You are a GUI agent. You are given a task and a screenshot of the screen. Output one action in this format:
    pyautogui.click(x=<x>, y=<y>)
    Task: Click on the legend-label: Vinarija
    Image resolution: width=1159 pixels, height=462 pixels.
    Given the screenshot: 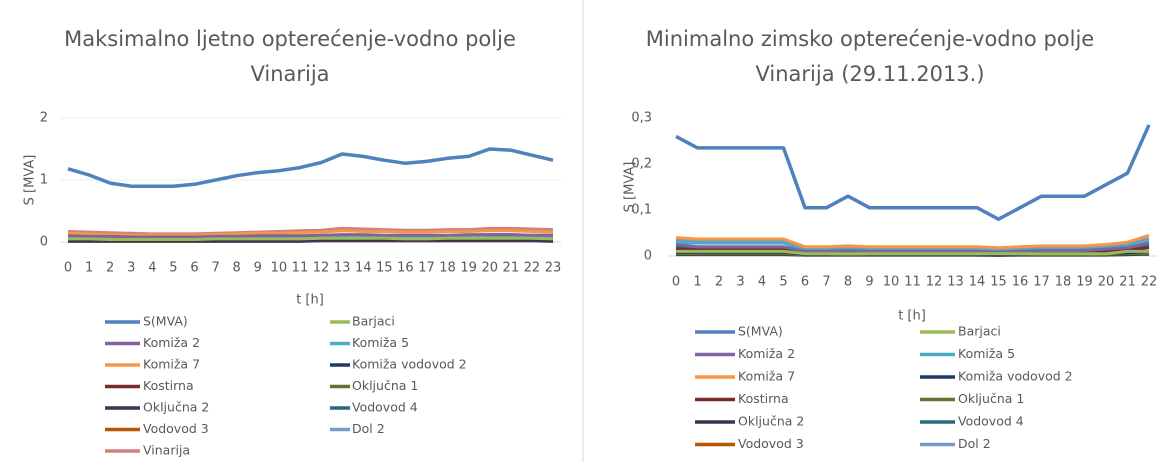 What is the action you would take?
    pyautogui.click(x=166, y=450)
    